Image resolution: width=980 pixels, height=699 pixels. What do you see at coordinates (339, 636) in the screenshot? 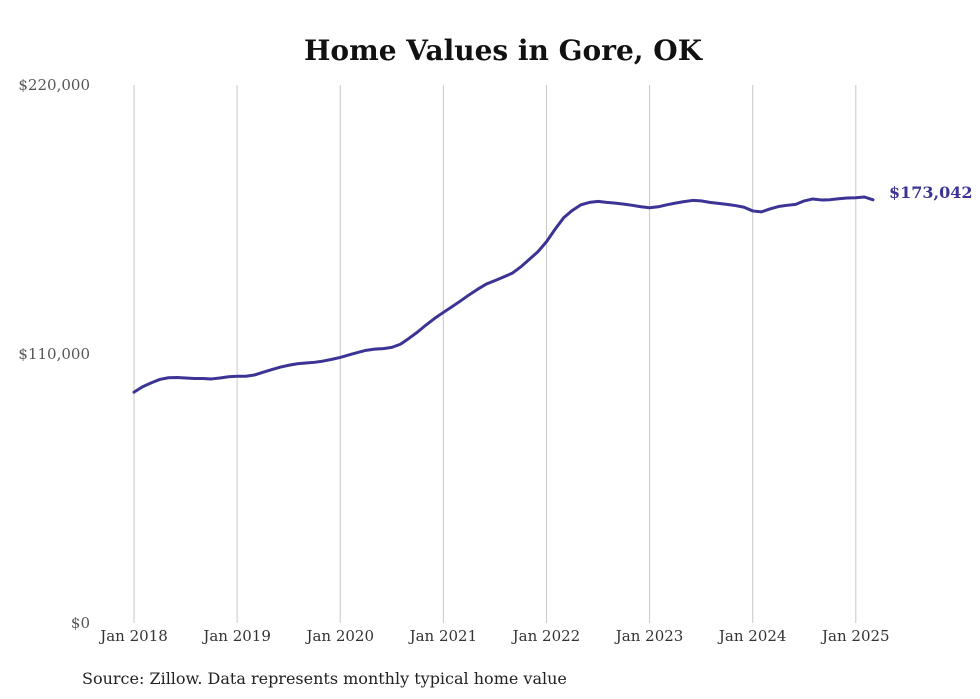
I see `x-tick-label: Jan 2020` at bounding box center [339, 636].